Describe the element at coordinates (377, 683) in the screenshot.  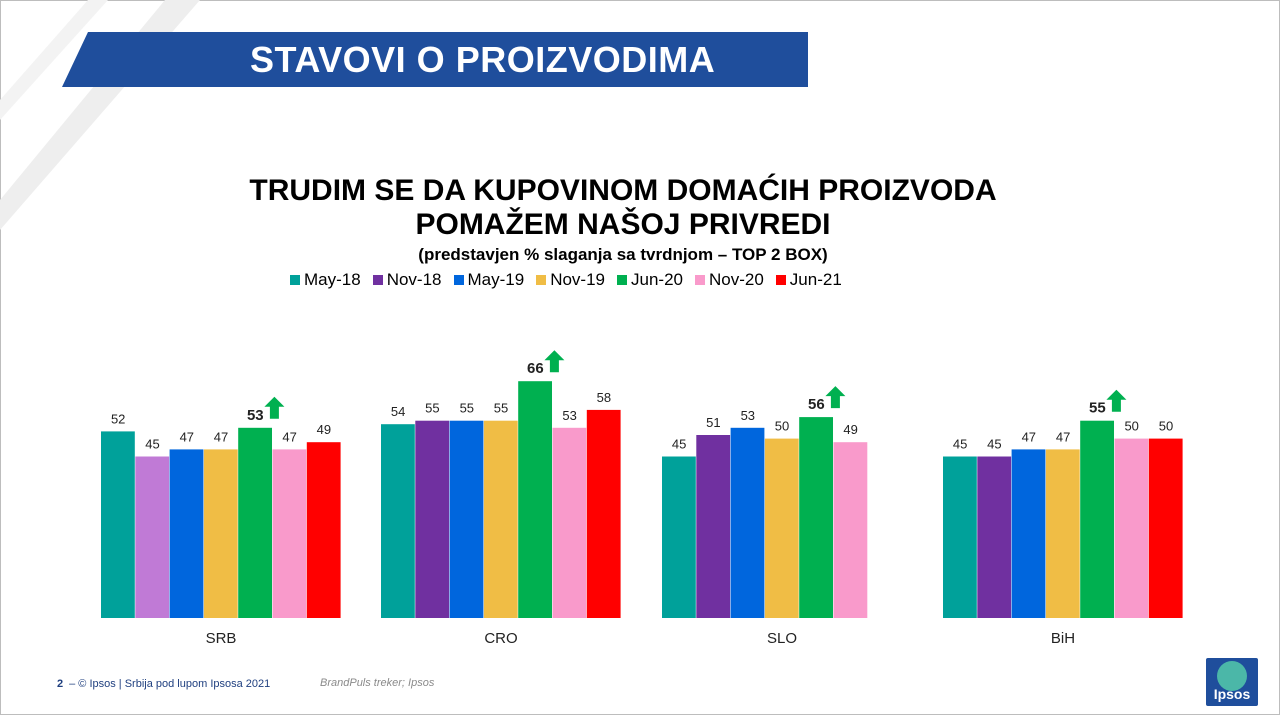
I see `footer-source: BrandPuls treker; Ipsos` at that location.